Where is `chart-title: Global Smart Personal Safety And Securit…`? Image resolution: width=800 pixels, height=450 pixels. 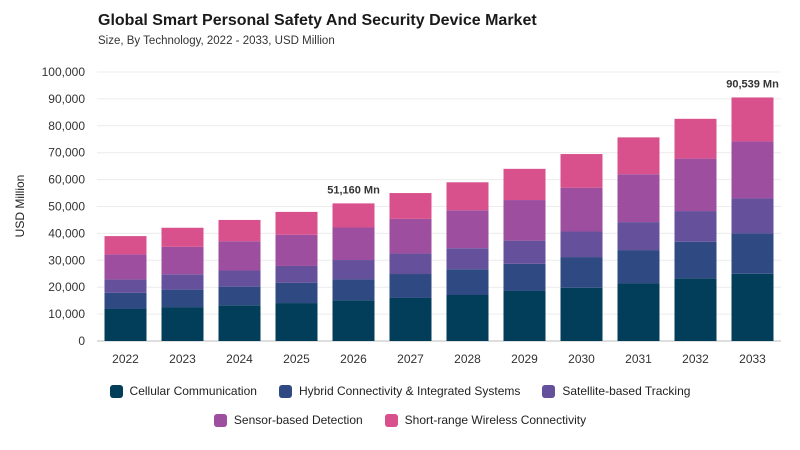 chart-title: Global Smart Personal Safety And Securit… is located at coordinates (317, 20).